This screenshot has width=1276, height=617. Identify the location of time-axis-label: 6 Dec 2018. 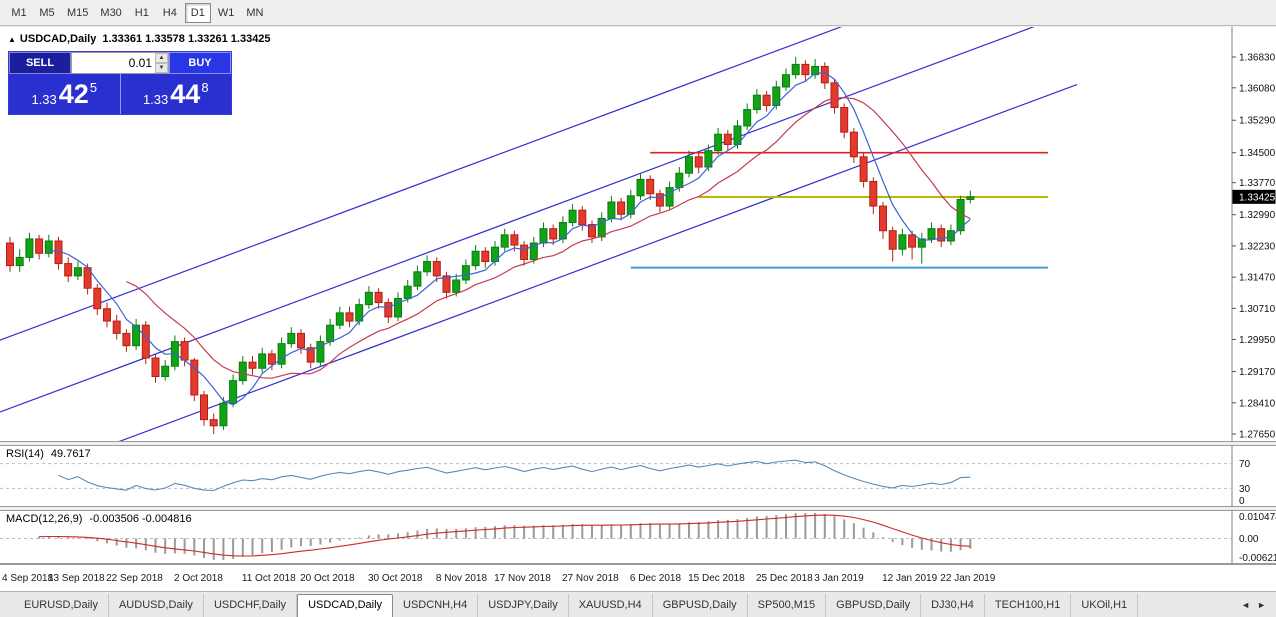
(655, 578).